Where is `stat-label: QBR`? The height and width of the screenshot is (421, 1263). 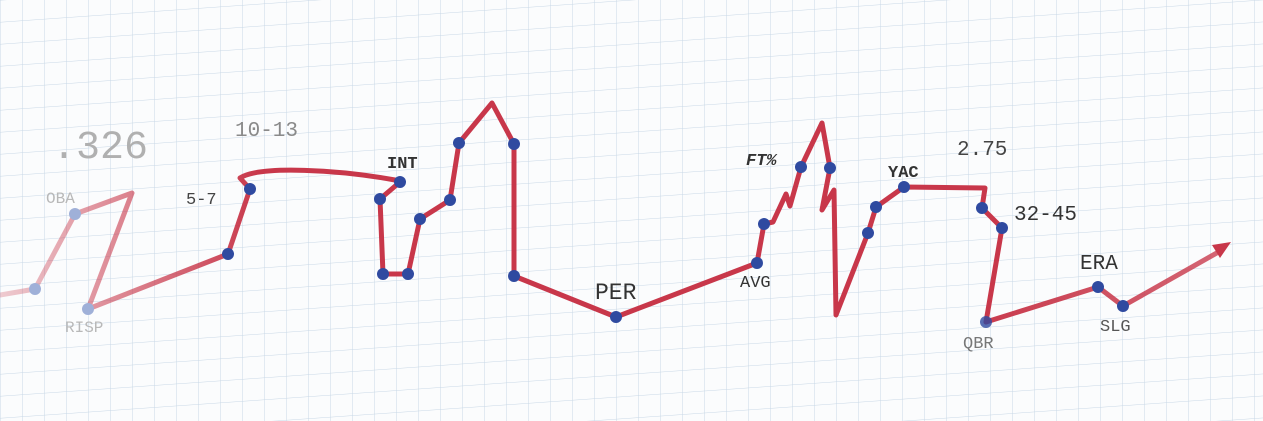 stat-label: QBR is located at coordinates (978, 344).